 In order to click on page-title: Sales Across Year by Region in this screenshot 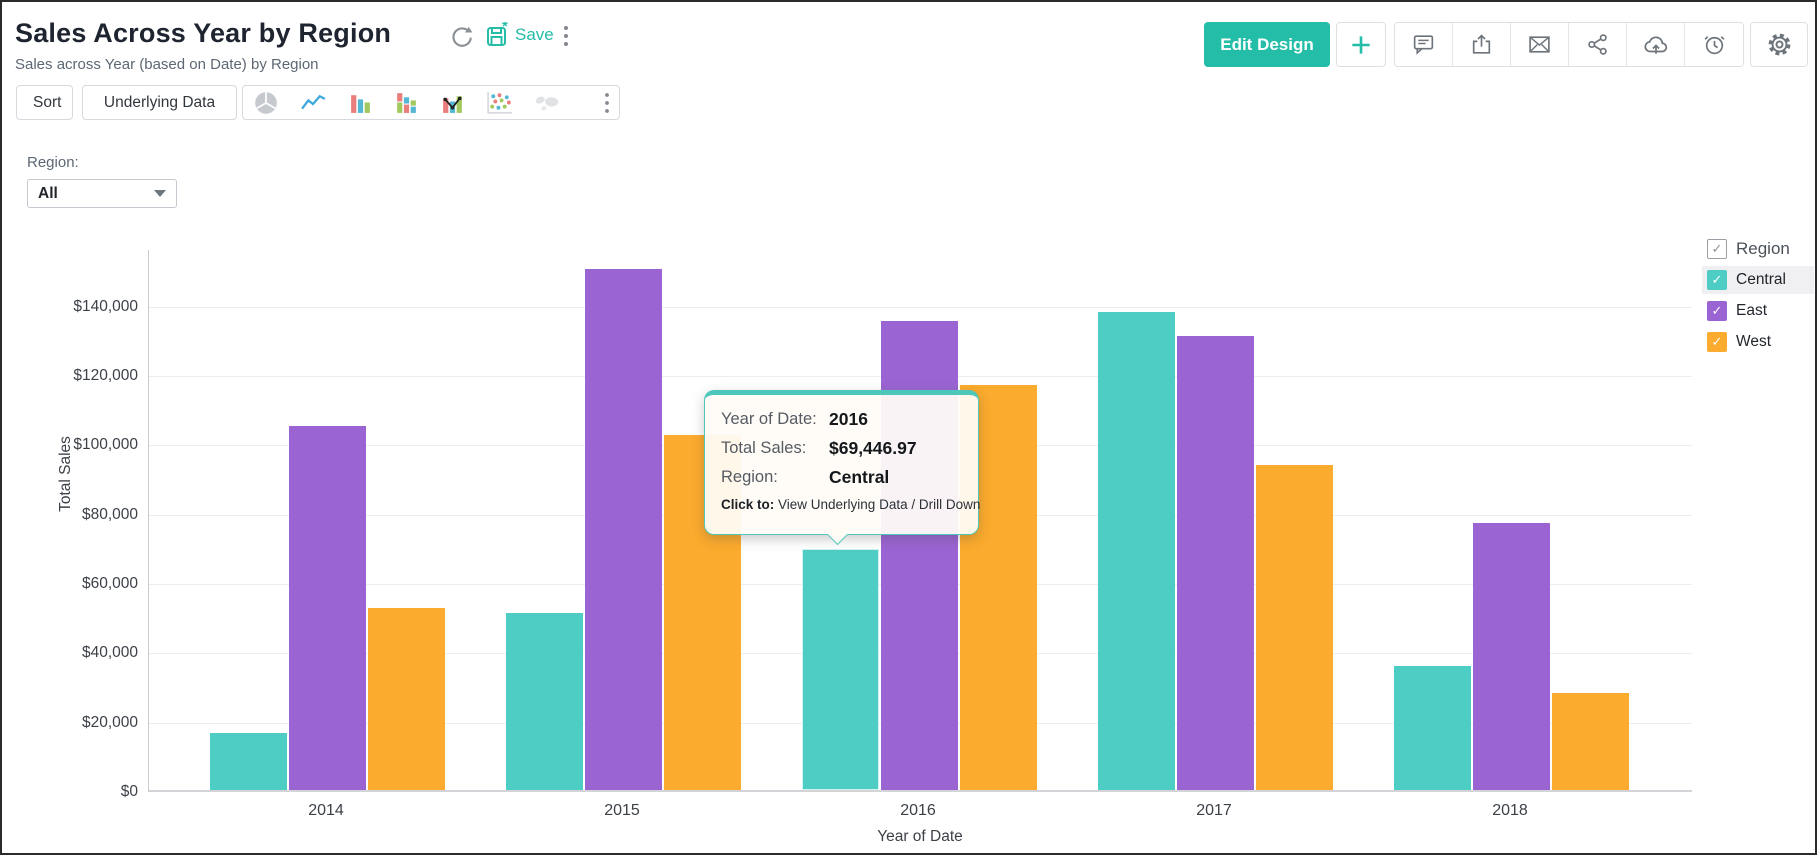, I will do `click(203, 33)`.